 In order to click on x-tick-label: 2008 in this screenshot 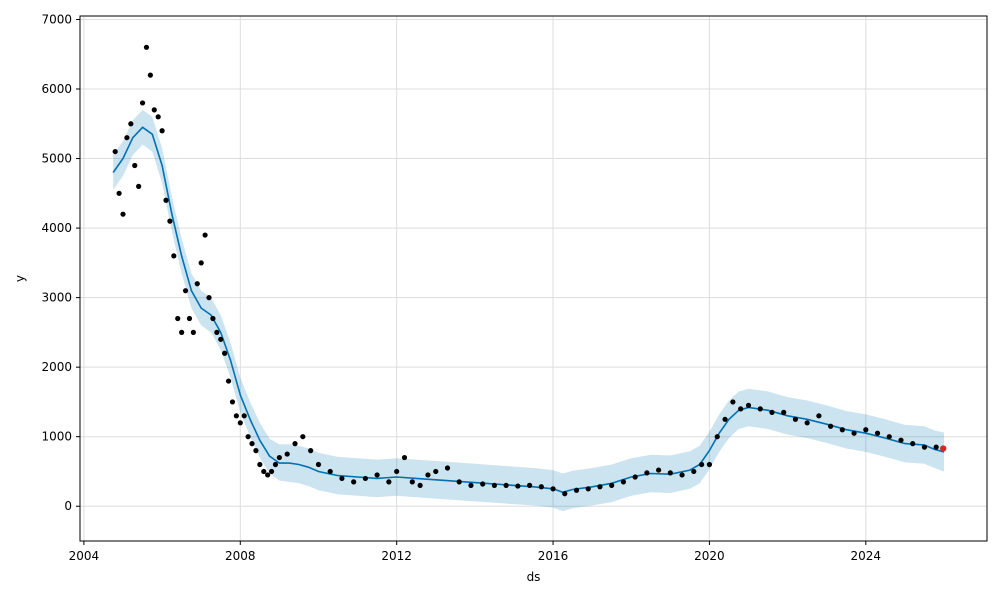, I will do `click(240, 556)`.